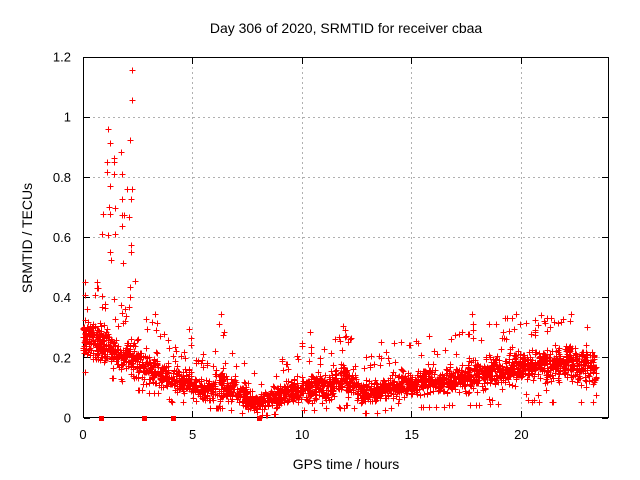  Describe the element at coordinates (521, 434) in the screenshot. I see `x-tick-label: 20` at that location.